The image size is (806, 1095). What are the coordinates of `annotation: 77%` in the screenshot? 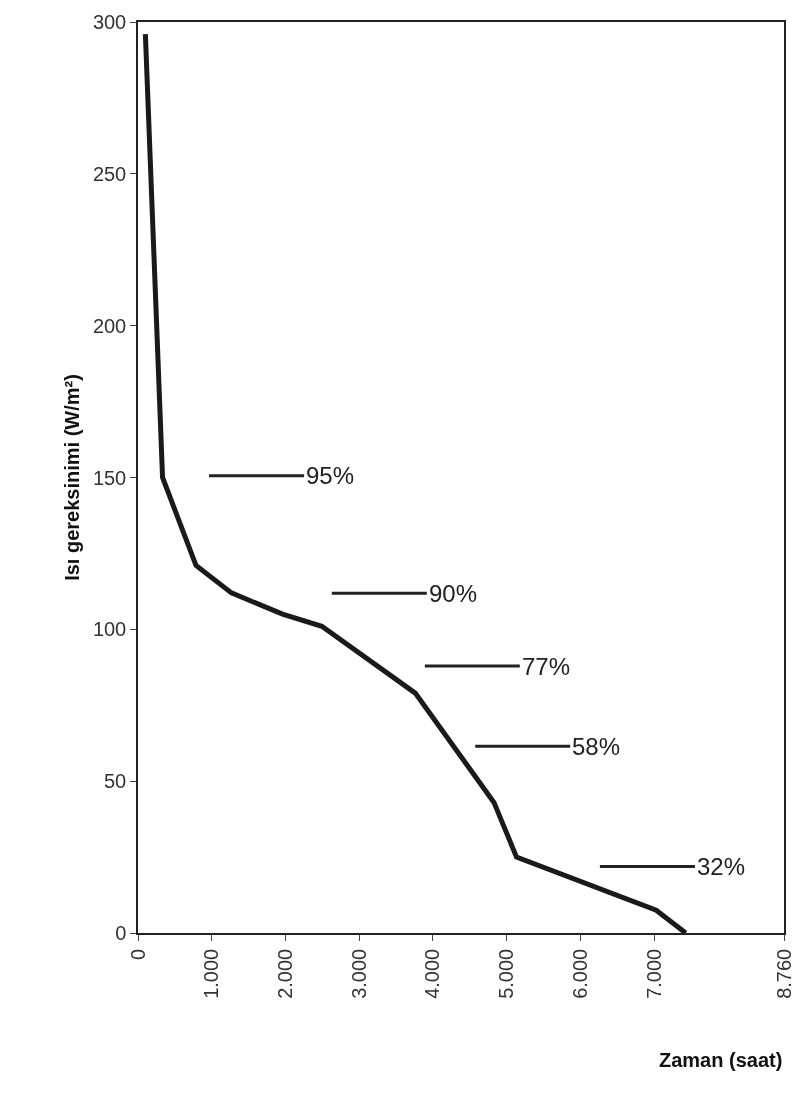 It's located at (546, 666).